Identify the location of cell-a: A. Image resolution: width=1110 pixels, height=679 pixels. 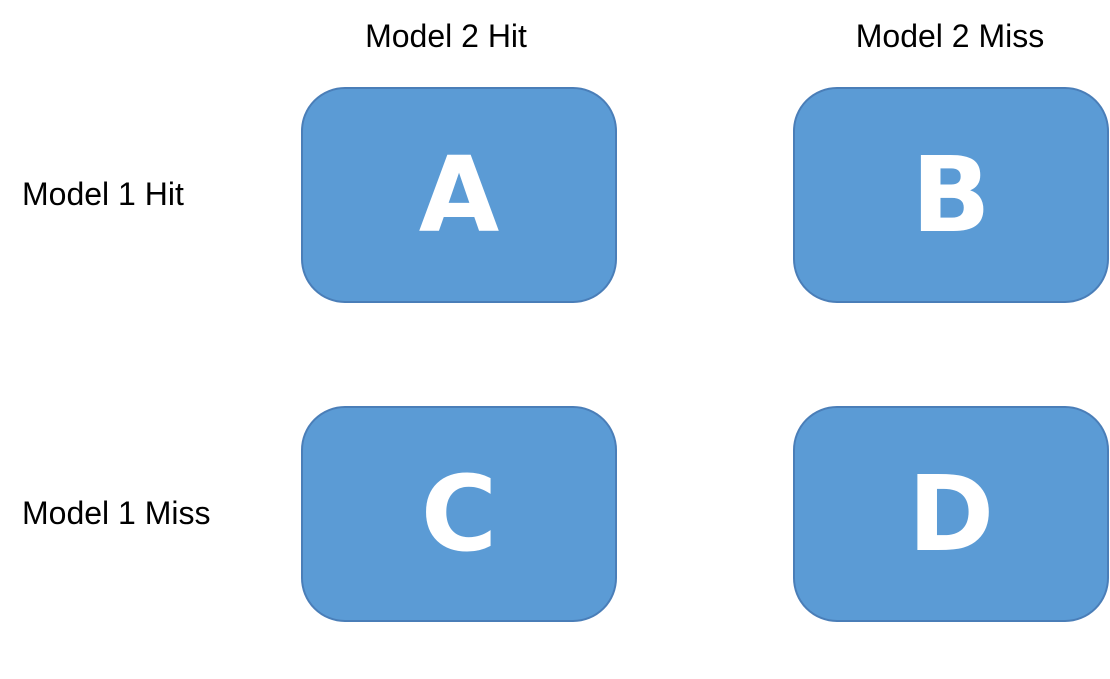
(459, 195).